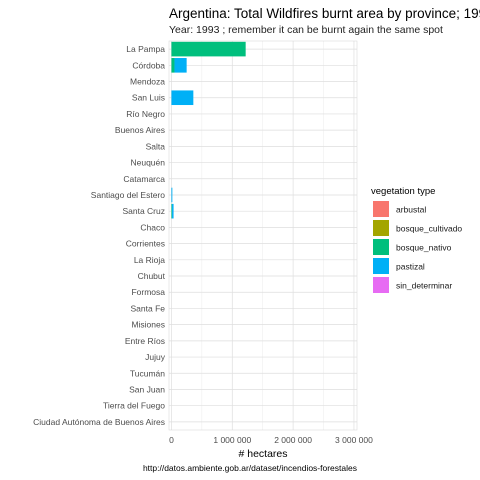 The image size is (480, 480). I want to click on y-tick-label: Jujuy, so click(155, 357).